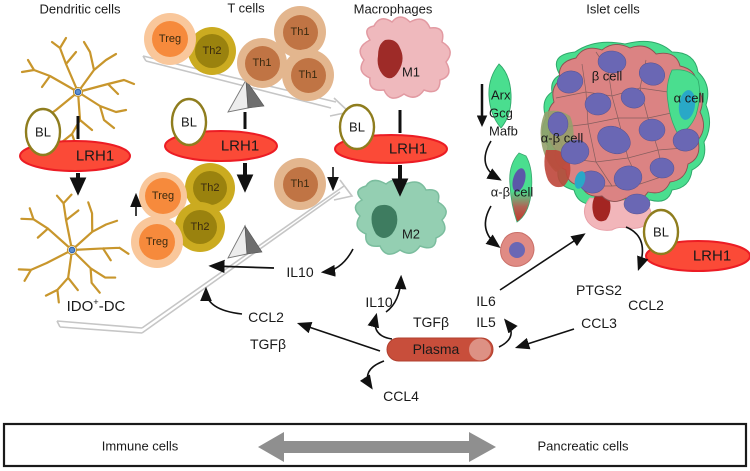 This screenshot has width=750, height=471. I want to click on ccl4-label: CCL4, so click(401, 396).